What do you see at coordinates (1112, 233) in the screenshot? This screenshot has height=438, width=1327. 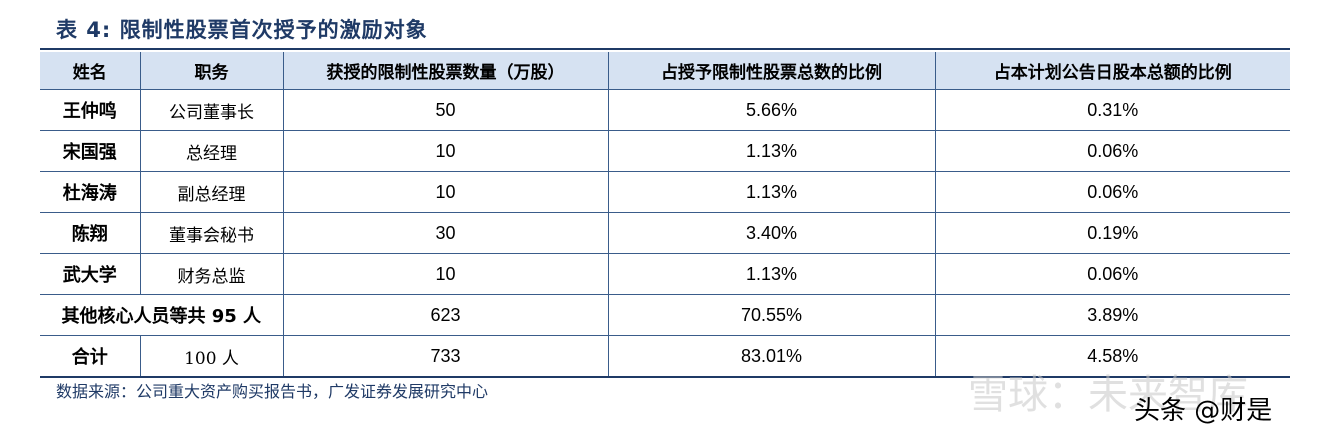 I see `cell-pct-capital: 0.19%` at bounding box center [1112, 233].